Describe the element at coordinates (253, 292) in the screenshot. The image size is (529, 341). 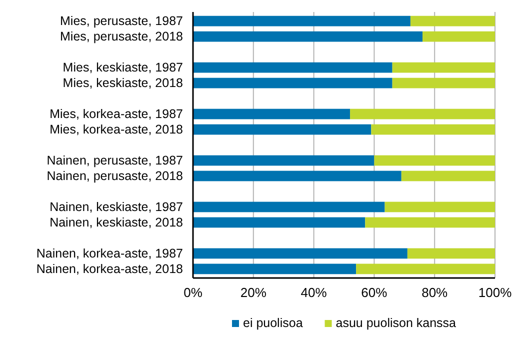
I see `x-tick-label: 20%` at that location.